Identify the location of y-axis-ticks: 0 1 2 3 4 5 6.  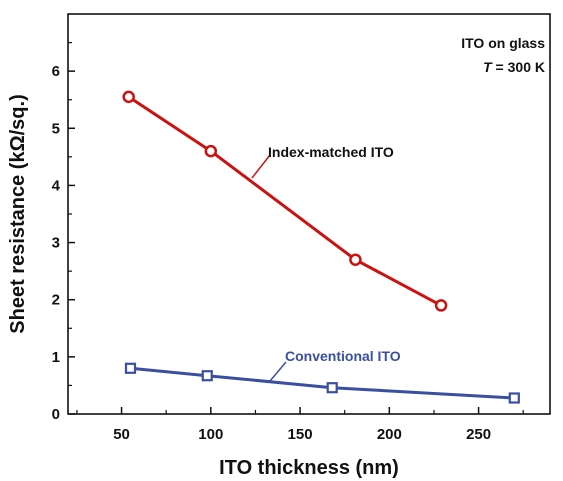
(63, 232).